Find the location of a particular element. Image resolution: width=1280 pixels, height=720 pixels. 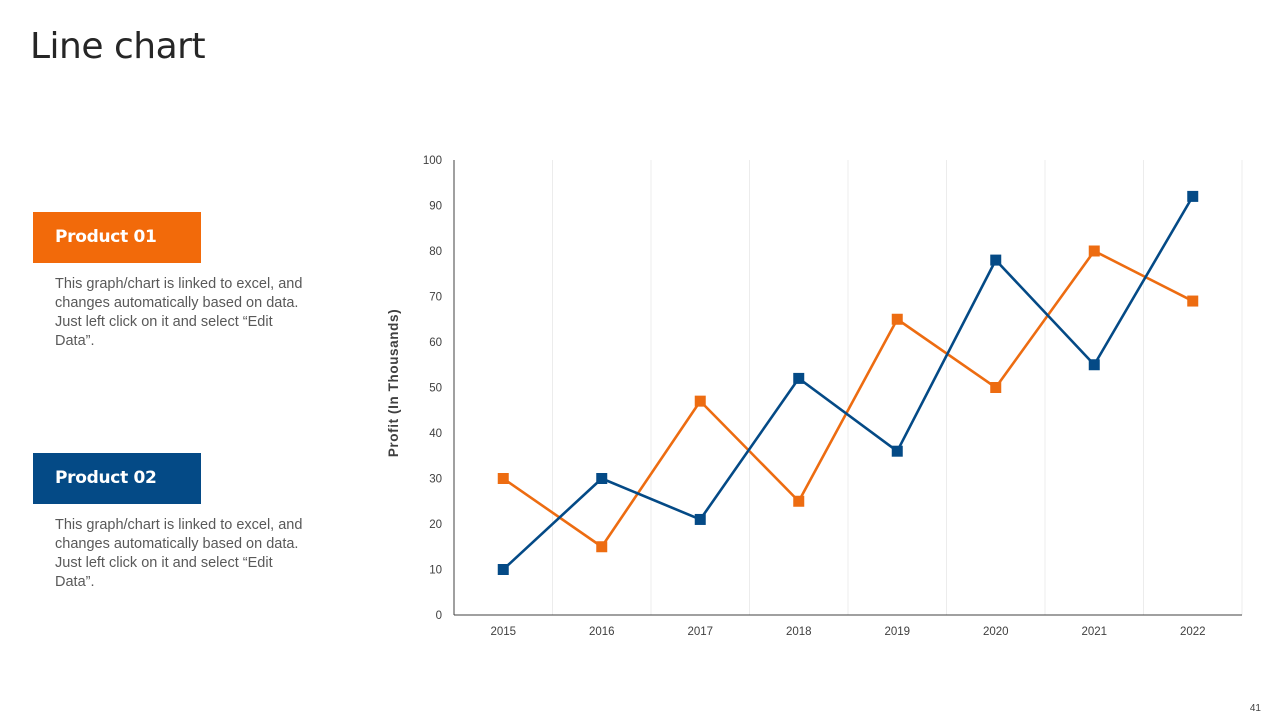

y-axis-label: Profit (In Thousands) is located at coordinates (393, 383).